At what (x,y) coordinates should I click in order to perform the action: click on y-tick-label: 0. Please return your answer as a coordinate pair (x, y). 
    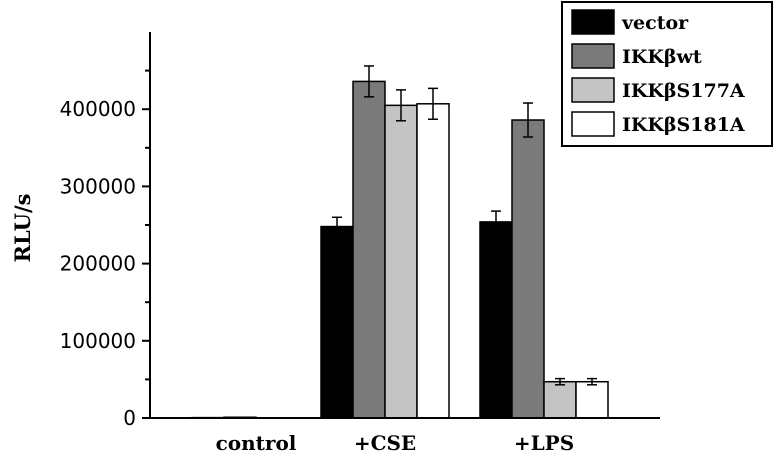
    Looking at the image, I should click on (129, 418).